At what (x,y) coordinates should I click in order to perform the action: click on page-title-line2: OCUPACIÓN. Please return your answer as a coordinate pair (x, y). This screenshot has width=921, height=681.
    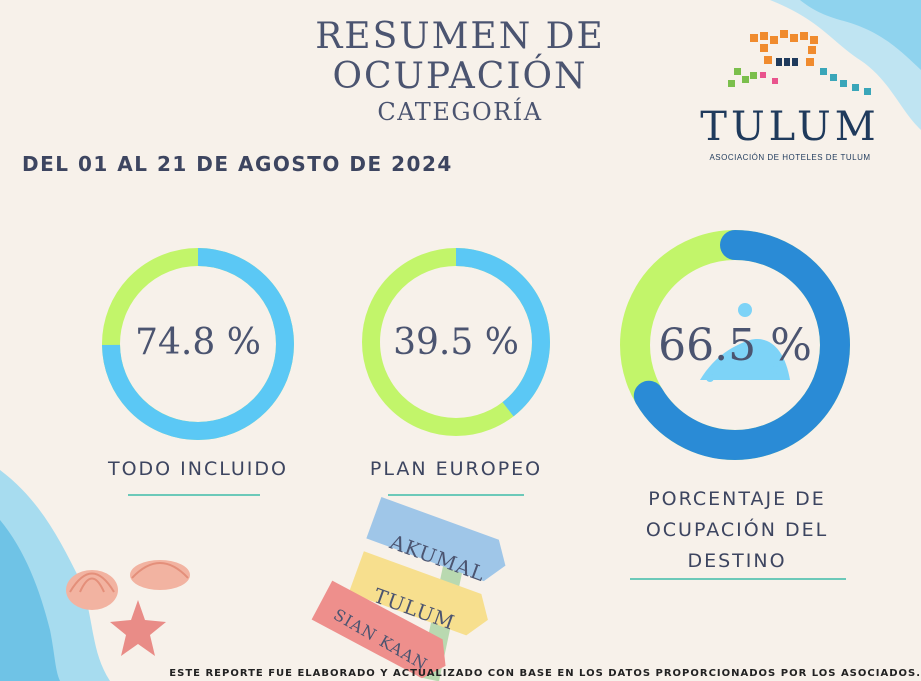
    Looking at the image, I should click on (460, 76).